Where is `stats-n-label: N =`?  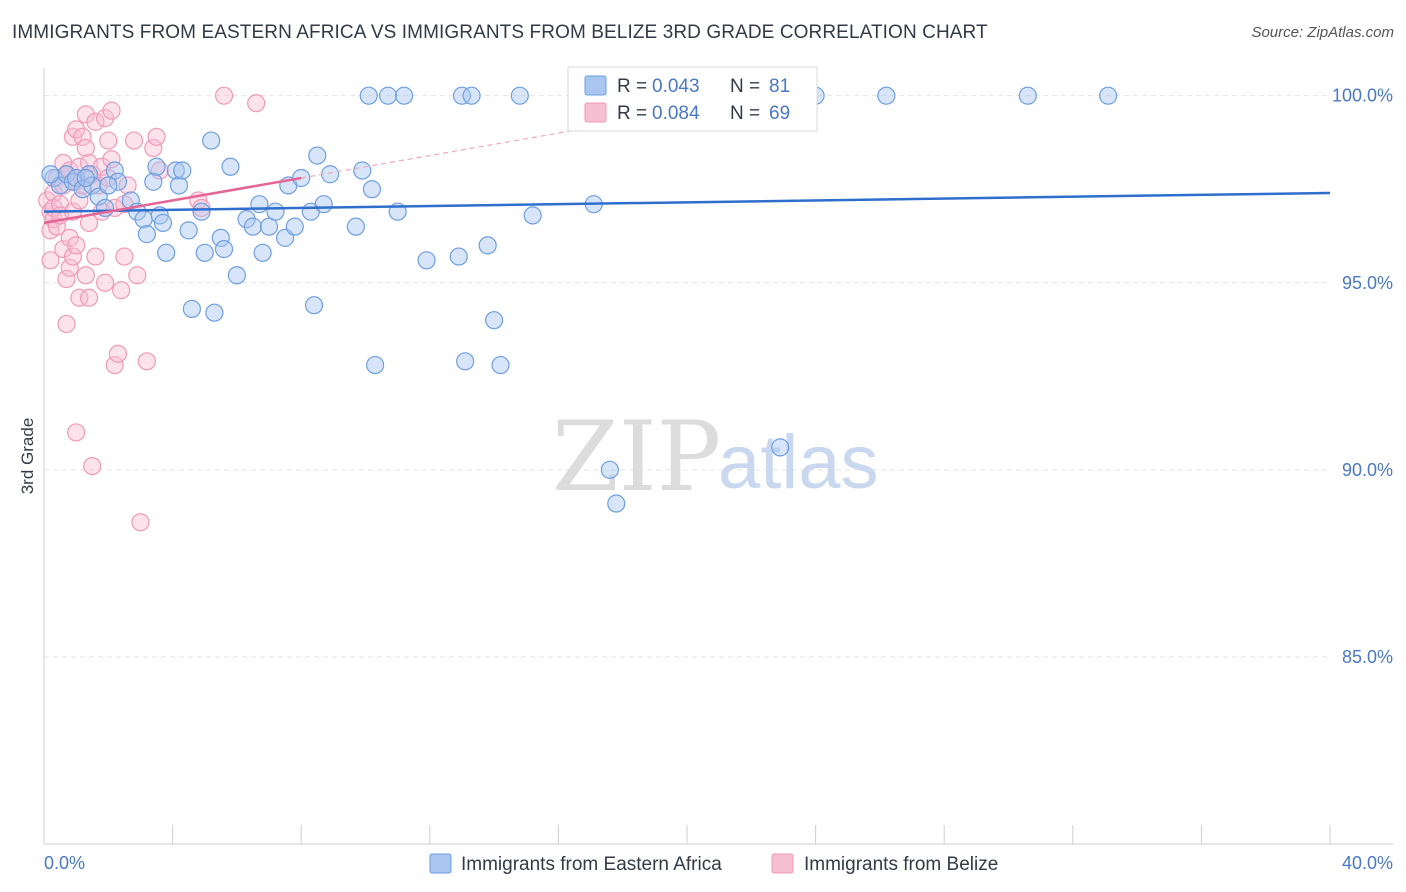
stats-n-label: N = is located at coordinates (745, 86).